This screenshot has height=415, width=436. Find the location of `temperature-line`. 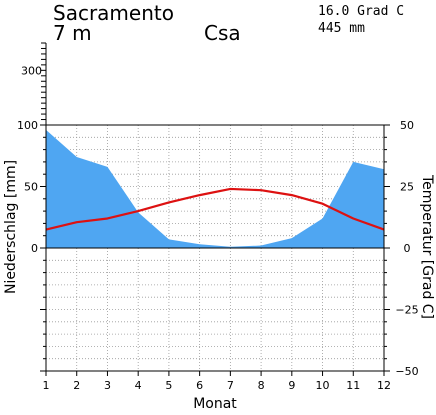

temperature-line is located at coordinates (215, 209).